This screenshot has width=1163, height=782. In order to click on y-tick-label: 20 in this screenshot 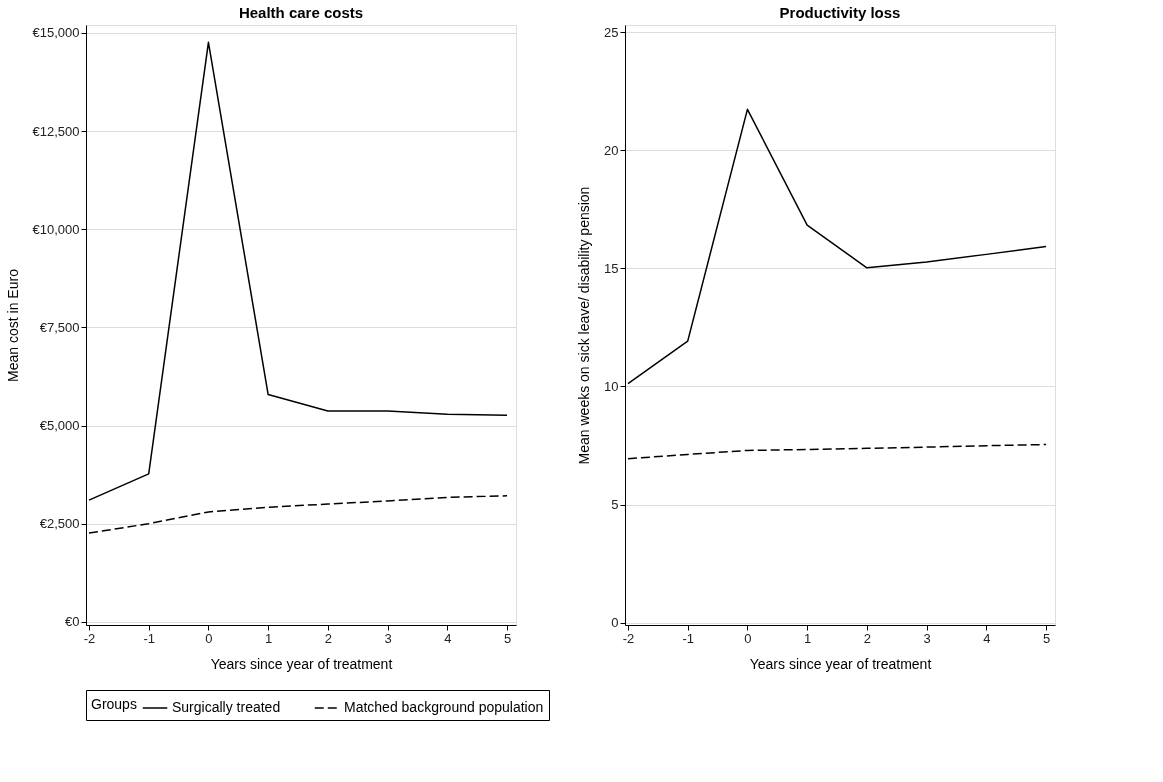, I will do `click(611, 150)`.